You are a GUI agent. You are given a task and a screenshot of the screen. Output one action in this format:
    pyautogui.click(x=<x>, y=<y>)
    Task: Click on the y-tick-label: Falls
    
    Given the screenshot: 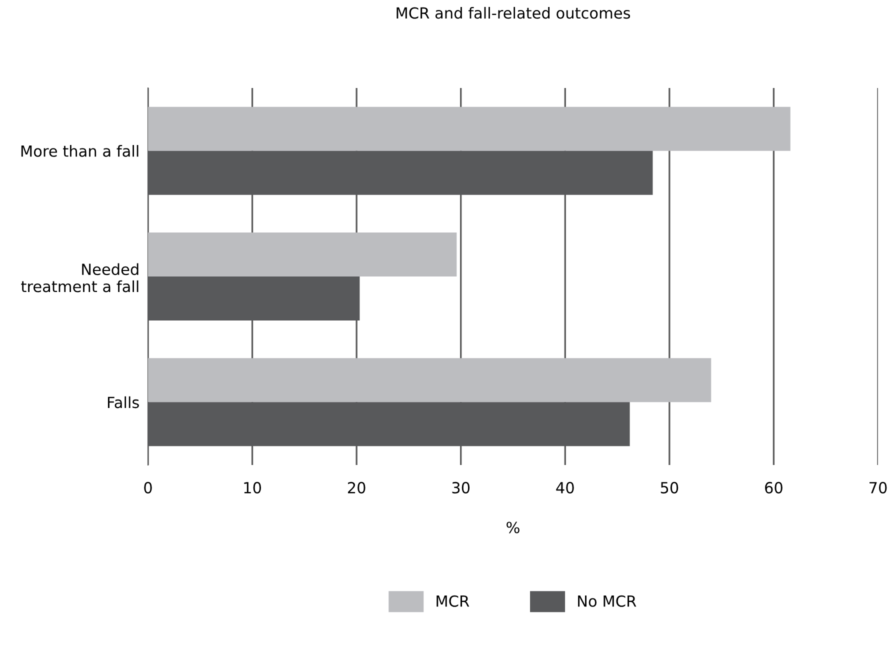 What is the action you would take?
    pyautogui.click(x=123, y=402)
    